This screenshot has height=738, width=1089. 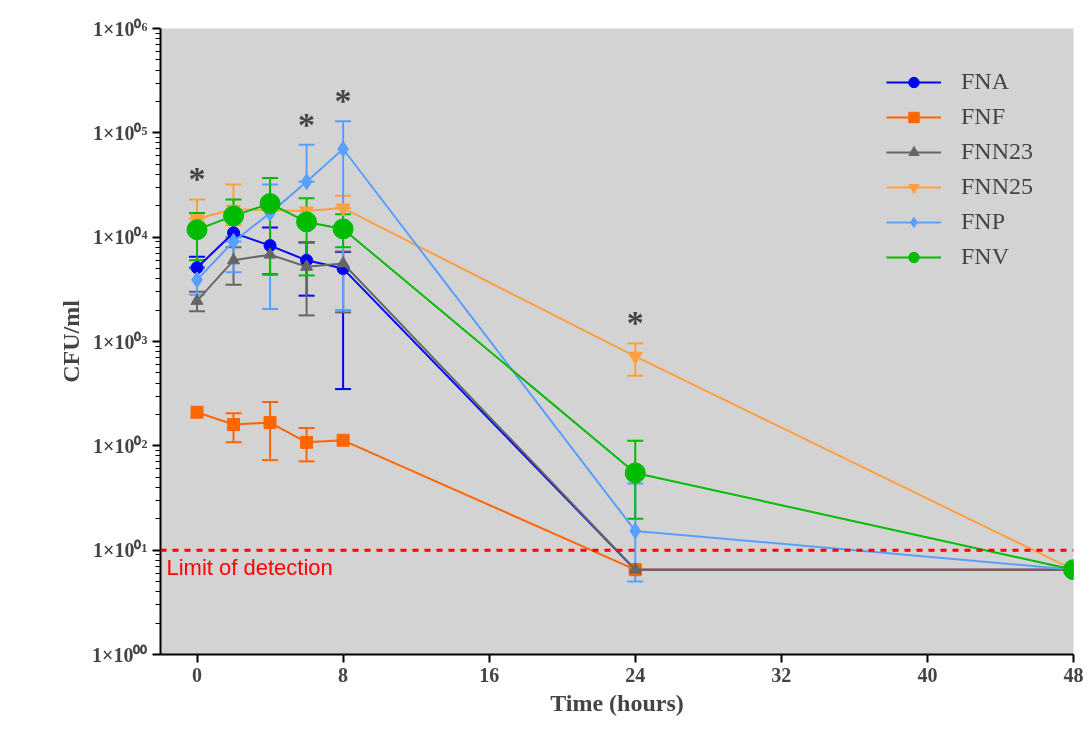 What do you see at coordinates (984, 256) in the screenshot?
I see `legend-label: FNV` at bounding box center [984, 256].